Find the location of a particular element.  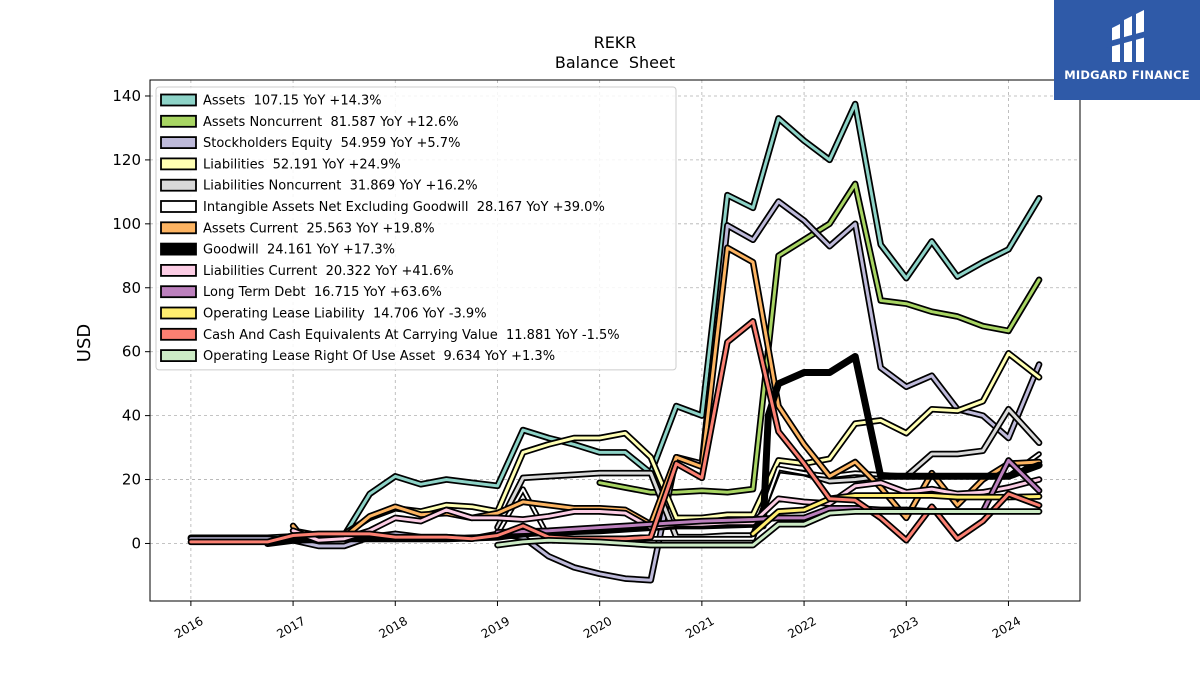

y-axis-label: USD is located at coordinates (84, 343).